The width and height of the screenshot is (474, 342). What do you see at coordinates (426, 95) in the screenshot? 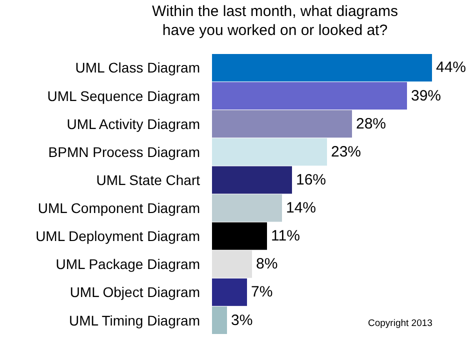
I see `data-label: 39%` at bounding box center [426, 95].